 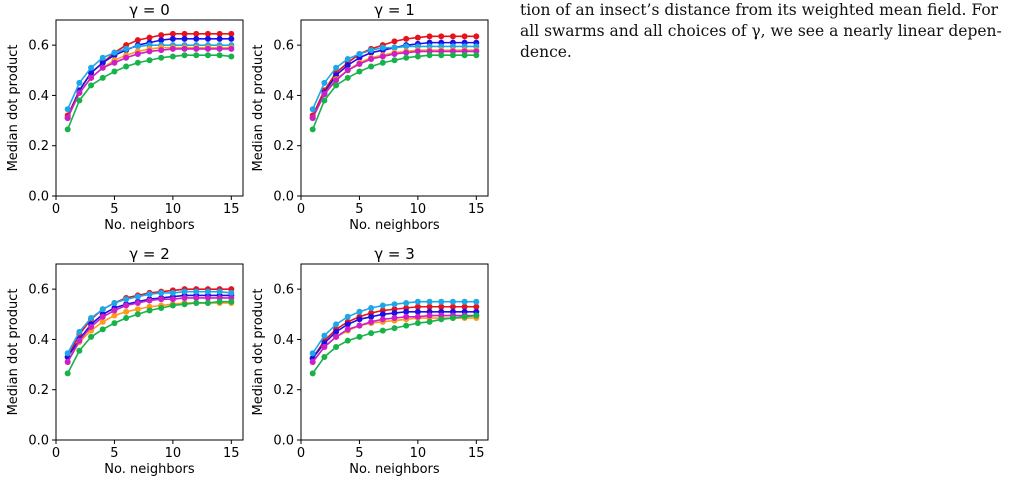 I want to click on x-tick-label: 10, so click(x=418, y=209).